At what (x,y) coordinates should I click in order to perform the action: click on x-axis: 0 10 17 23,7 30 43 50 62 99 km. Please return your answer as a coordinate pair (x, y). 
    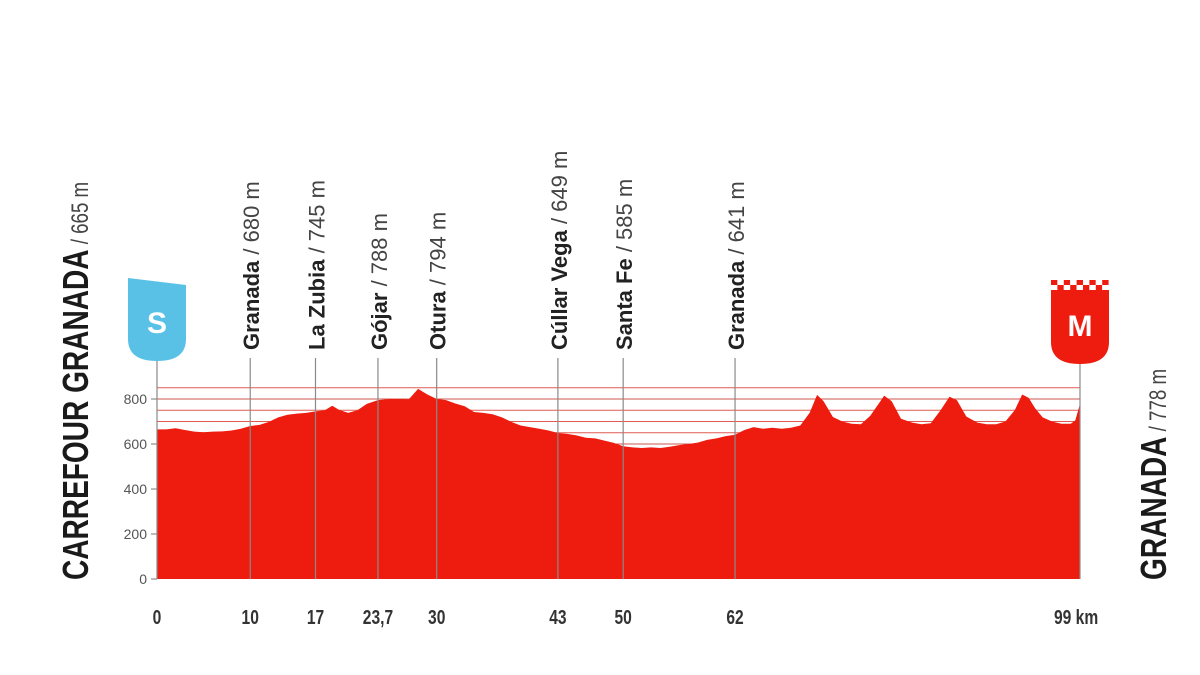
    Looking at the image, I should click on (626, 617).